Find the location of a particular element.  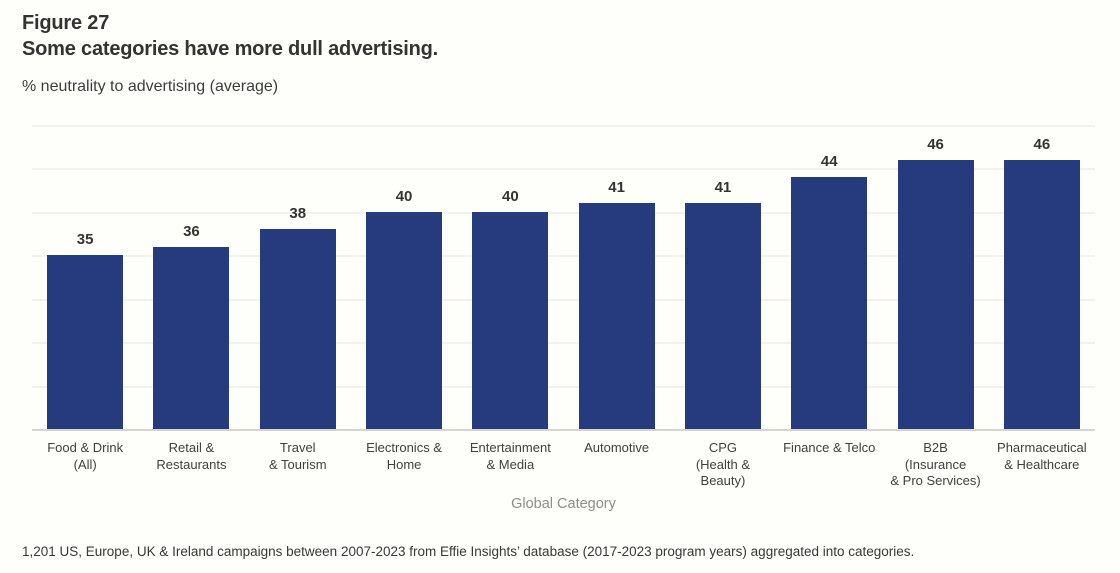

x-axis-title: Global Category is located at coordinates (563, 504).